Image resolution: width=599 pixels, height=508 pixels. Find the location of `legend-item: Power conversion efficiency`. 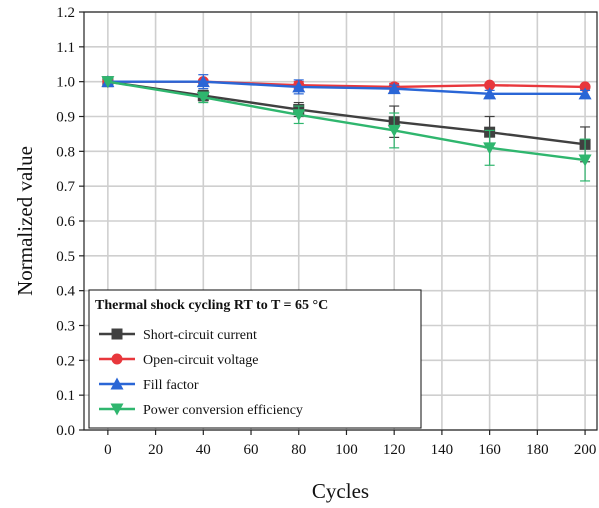

legend-item: Power conversion efficiency is located at coordinates (201, 410).